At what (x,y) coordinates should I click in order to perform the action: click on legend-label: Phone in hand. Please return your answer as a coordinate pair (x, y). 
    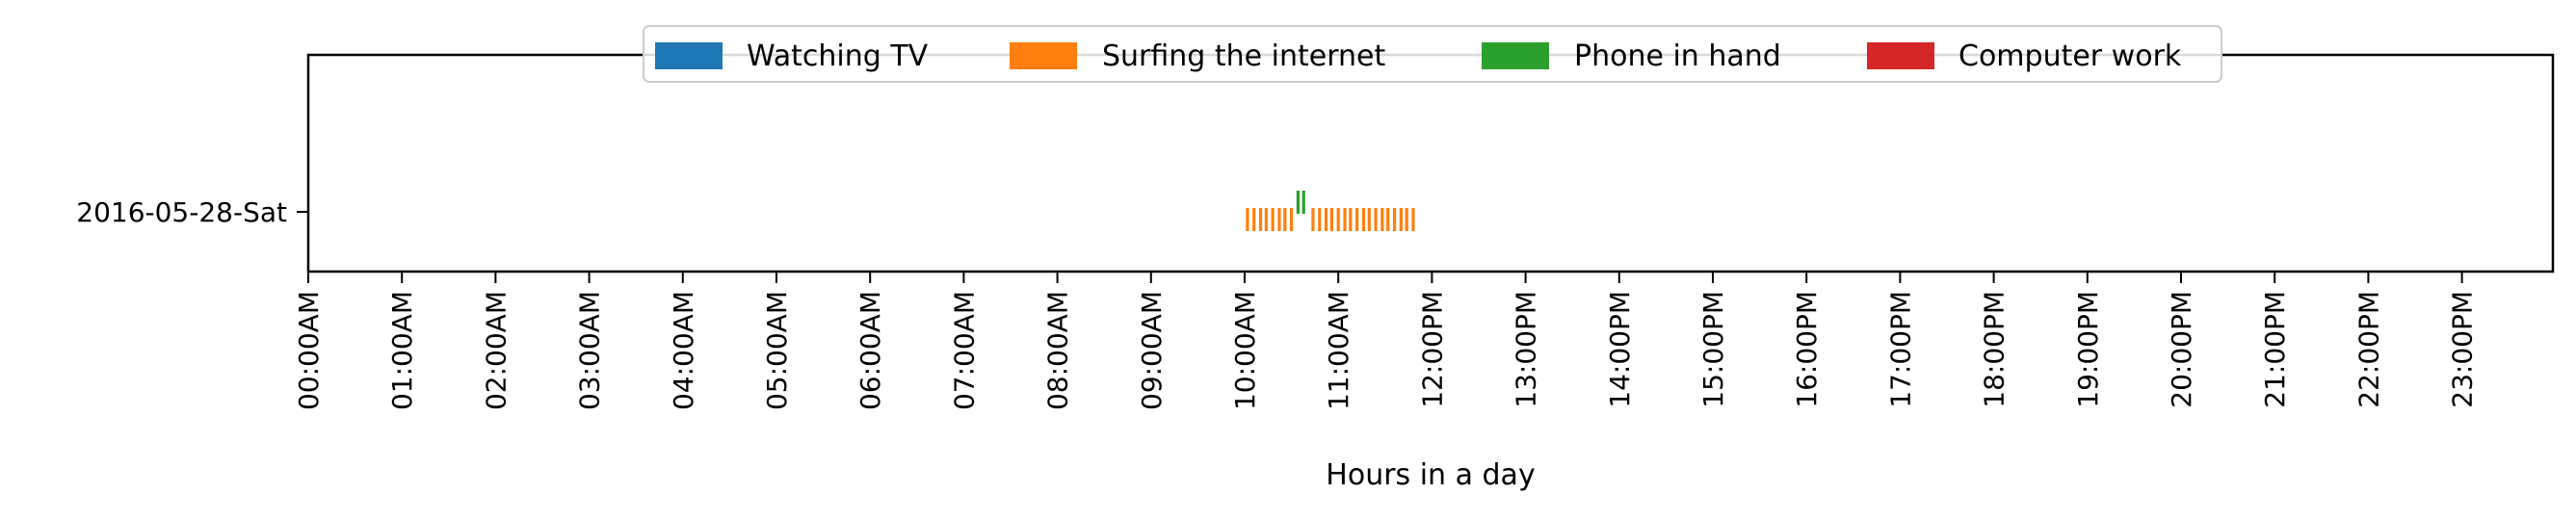
    Looking at the image, I should click on (1677, 56).